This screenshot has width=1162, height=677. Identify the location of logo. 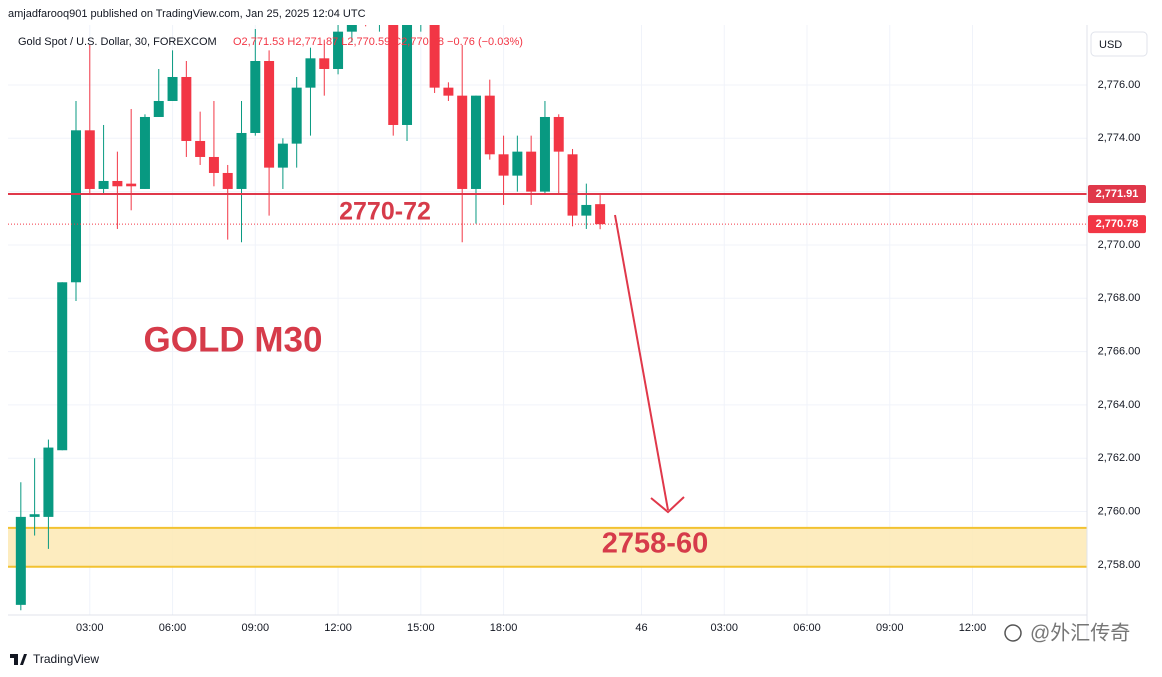
(18, 659).